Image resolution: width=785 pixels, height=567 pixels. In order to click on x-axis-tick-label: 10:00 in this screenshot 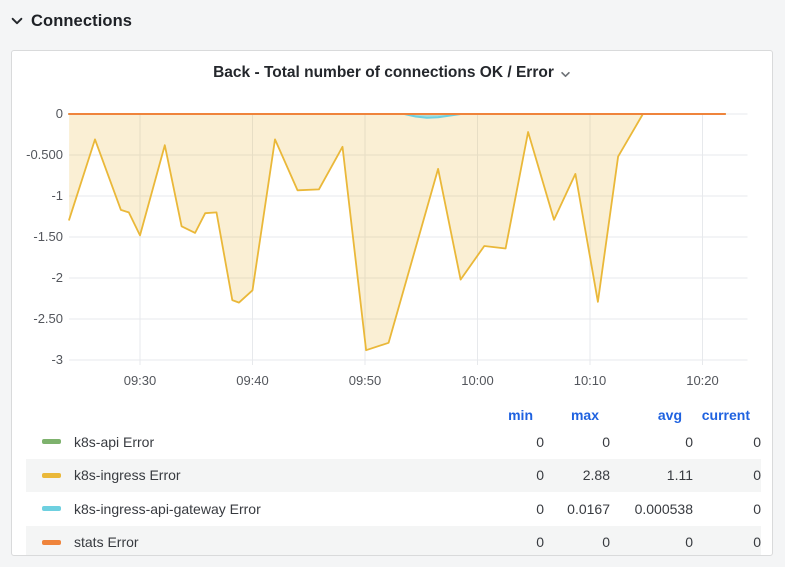, I will do `click(477, 380)`.